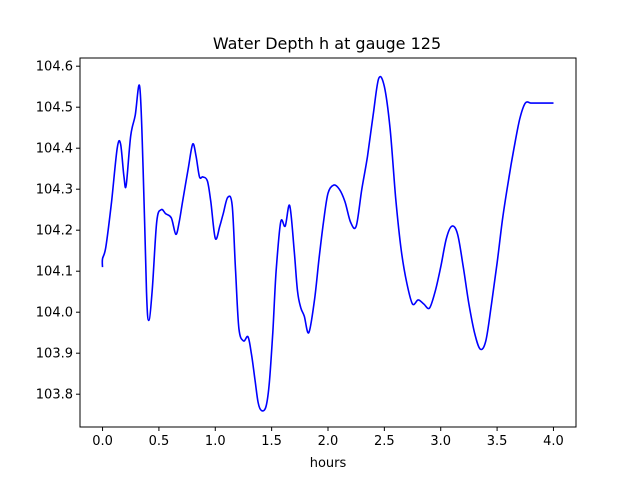 The height and width of the screenshot is (480, 640). I want to click on y-tick-label: 104.6, so click(54, 67).